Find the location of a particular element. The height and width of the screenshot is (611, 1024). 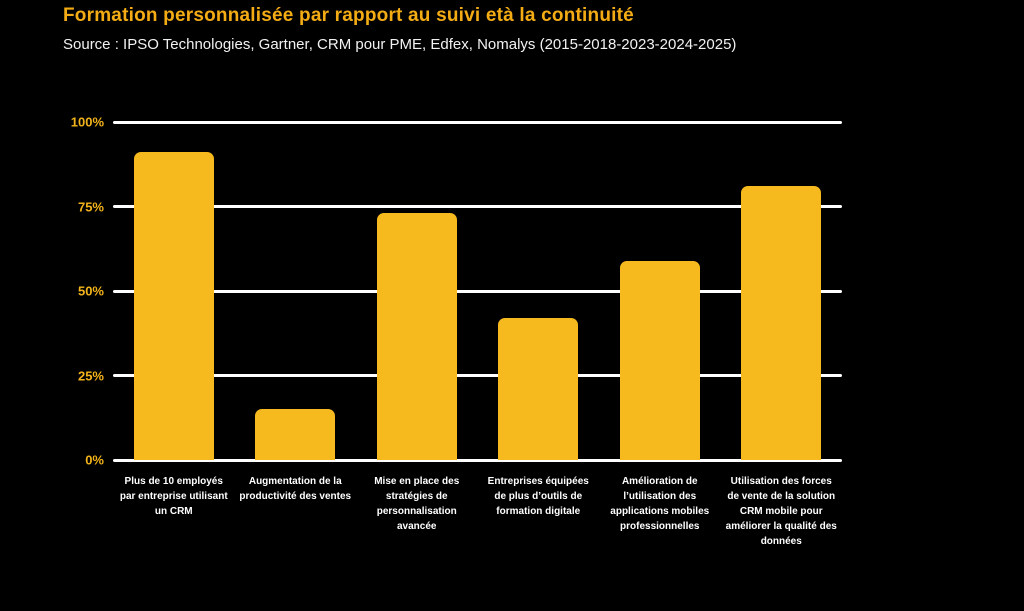

gridline-25% is located at coordinates (477, 375).